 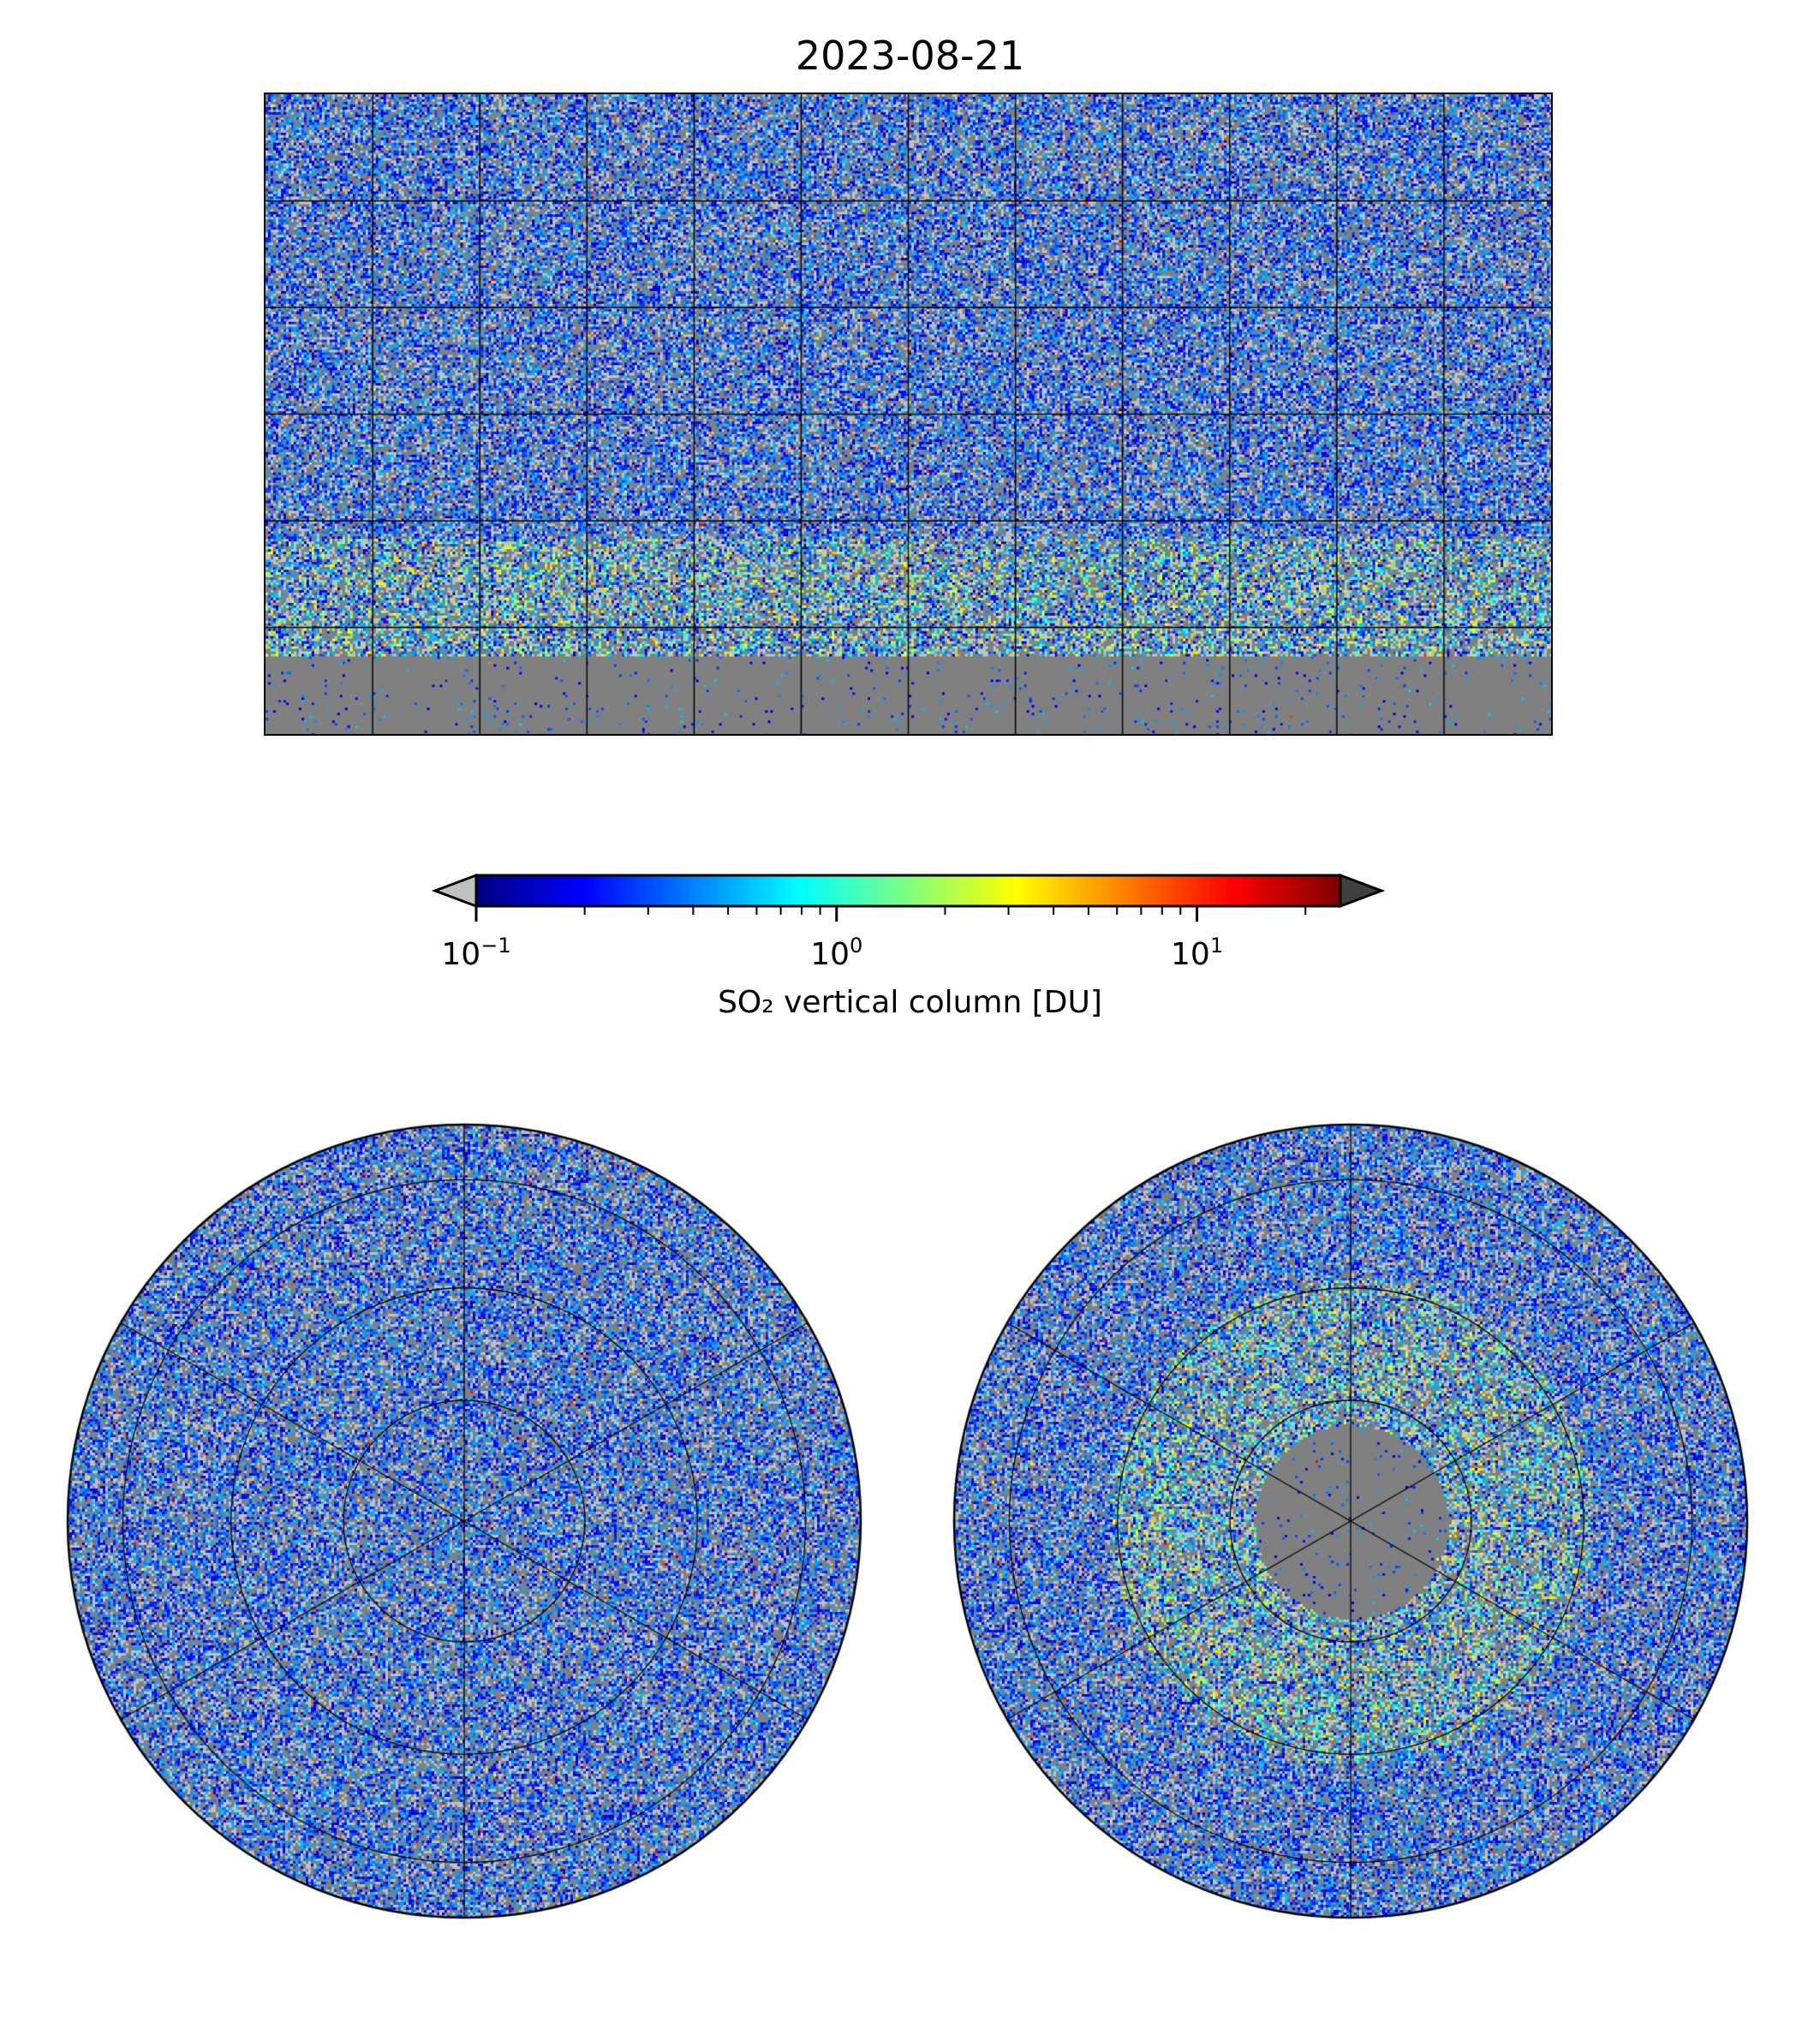 What do you see at coordinates (836, 953) in the screenshot?
I see `colorbar-tick-label: 10⁰` at bounding box center [836, 953].